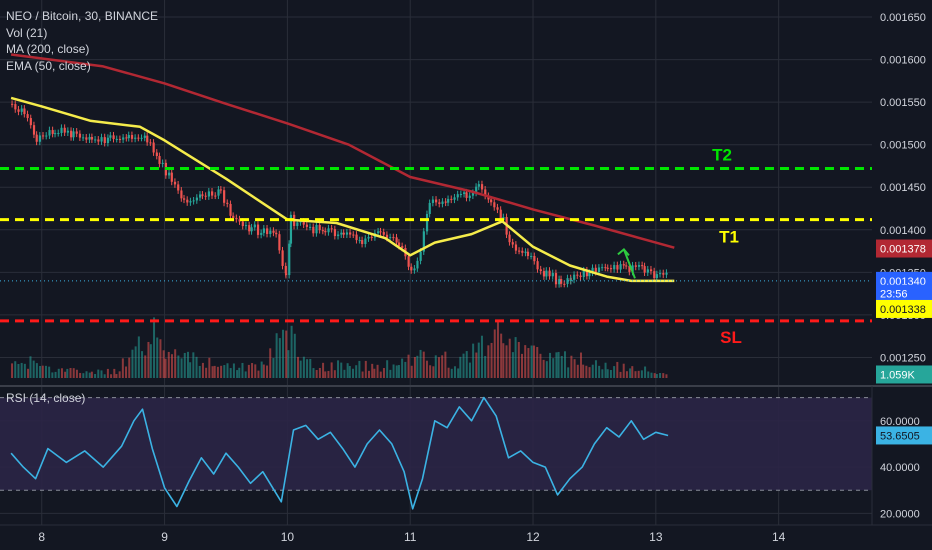 Image resolution: width=932 pixels, height=550 pixels. Describe the element at coordinates (903, 310) in the screenshot. I see `price-tag-3-label: 0.001338` at that location.